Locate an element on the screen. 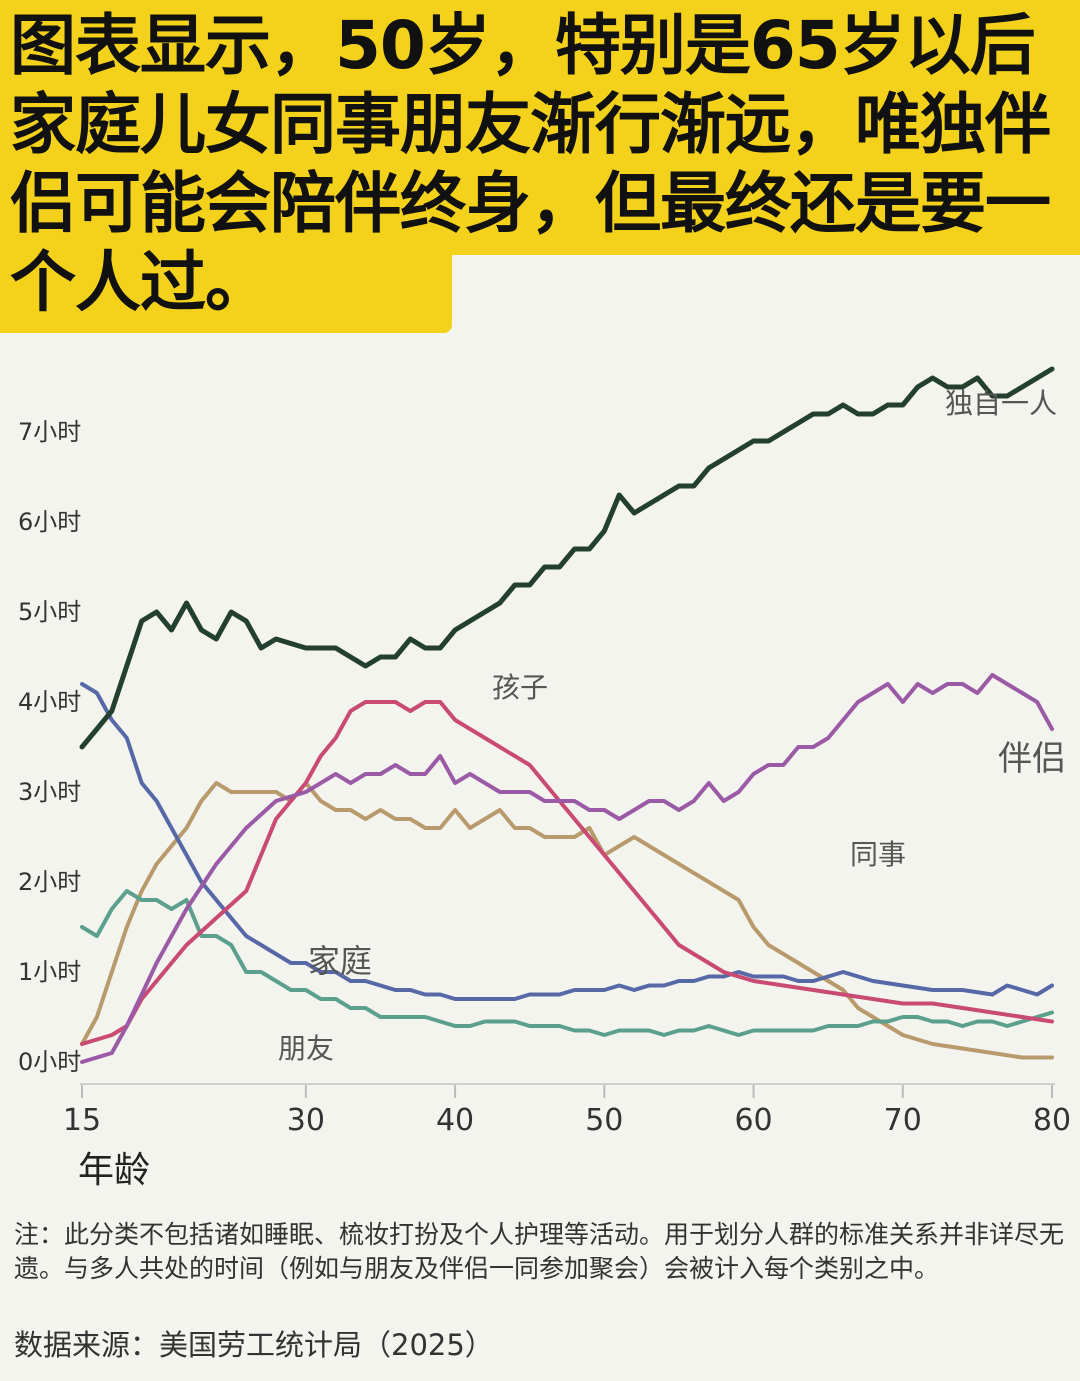  x-axis-title: 年龄 is located at coordinates (114, 1170).